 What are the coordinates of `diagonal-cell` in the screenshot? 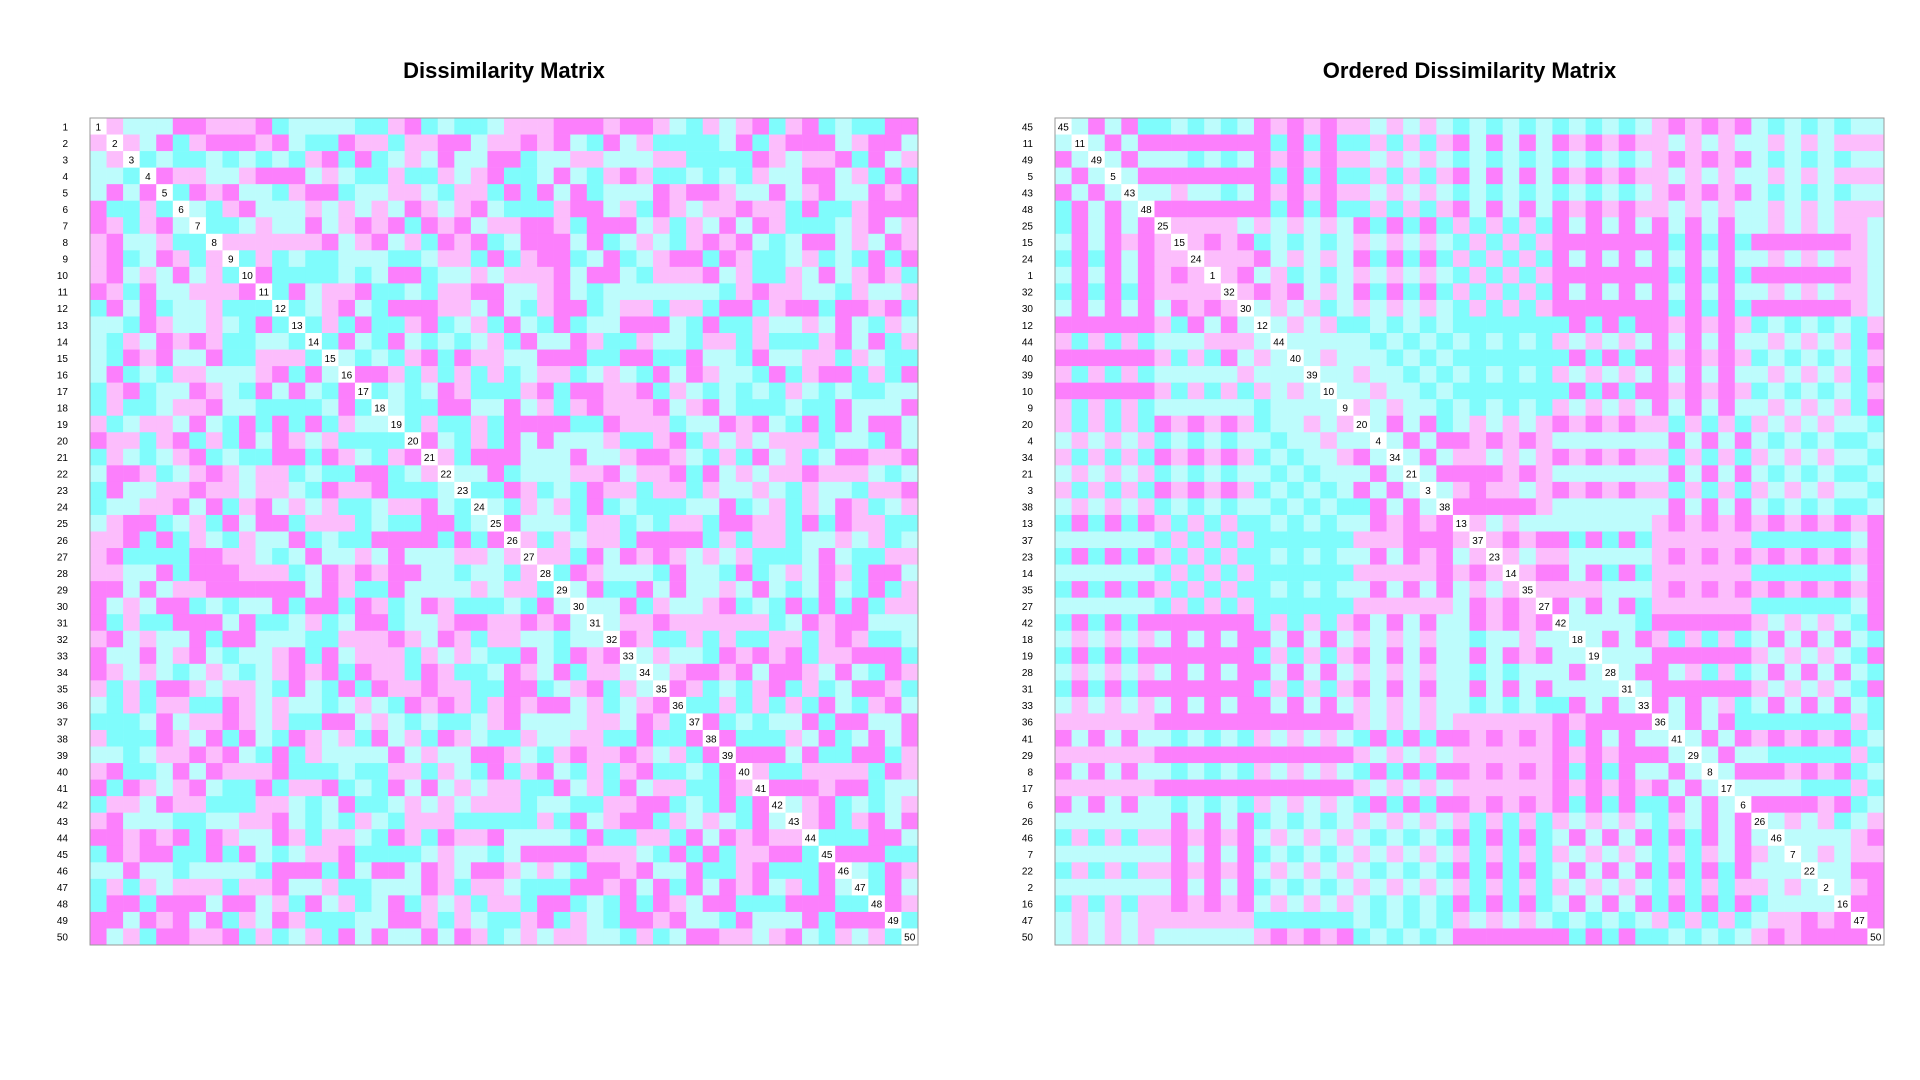 It's located at (1345, 408).